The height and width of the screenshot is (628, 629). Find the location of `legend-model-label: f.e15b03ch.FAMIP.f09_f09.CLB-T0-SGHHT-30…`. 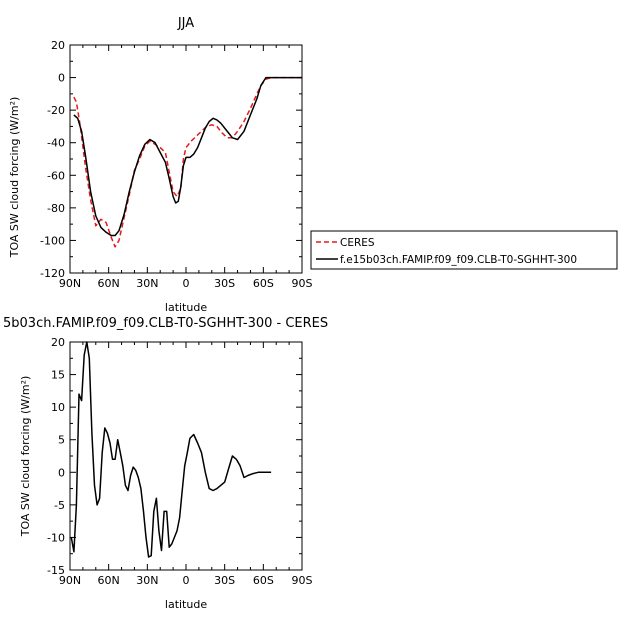

legend-model-label: f.e15b03ch.FAMIP.f09_f09.CLB-T0-SGHHT-30… is located at coordinates (458, 260).